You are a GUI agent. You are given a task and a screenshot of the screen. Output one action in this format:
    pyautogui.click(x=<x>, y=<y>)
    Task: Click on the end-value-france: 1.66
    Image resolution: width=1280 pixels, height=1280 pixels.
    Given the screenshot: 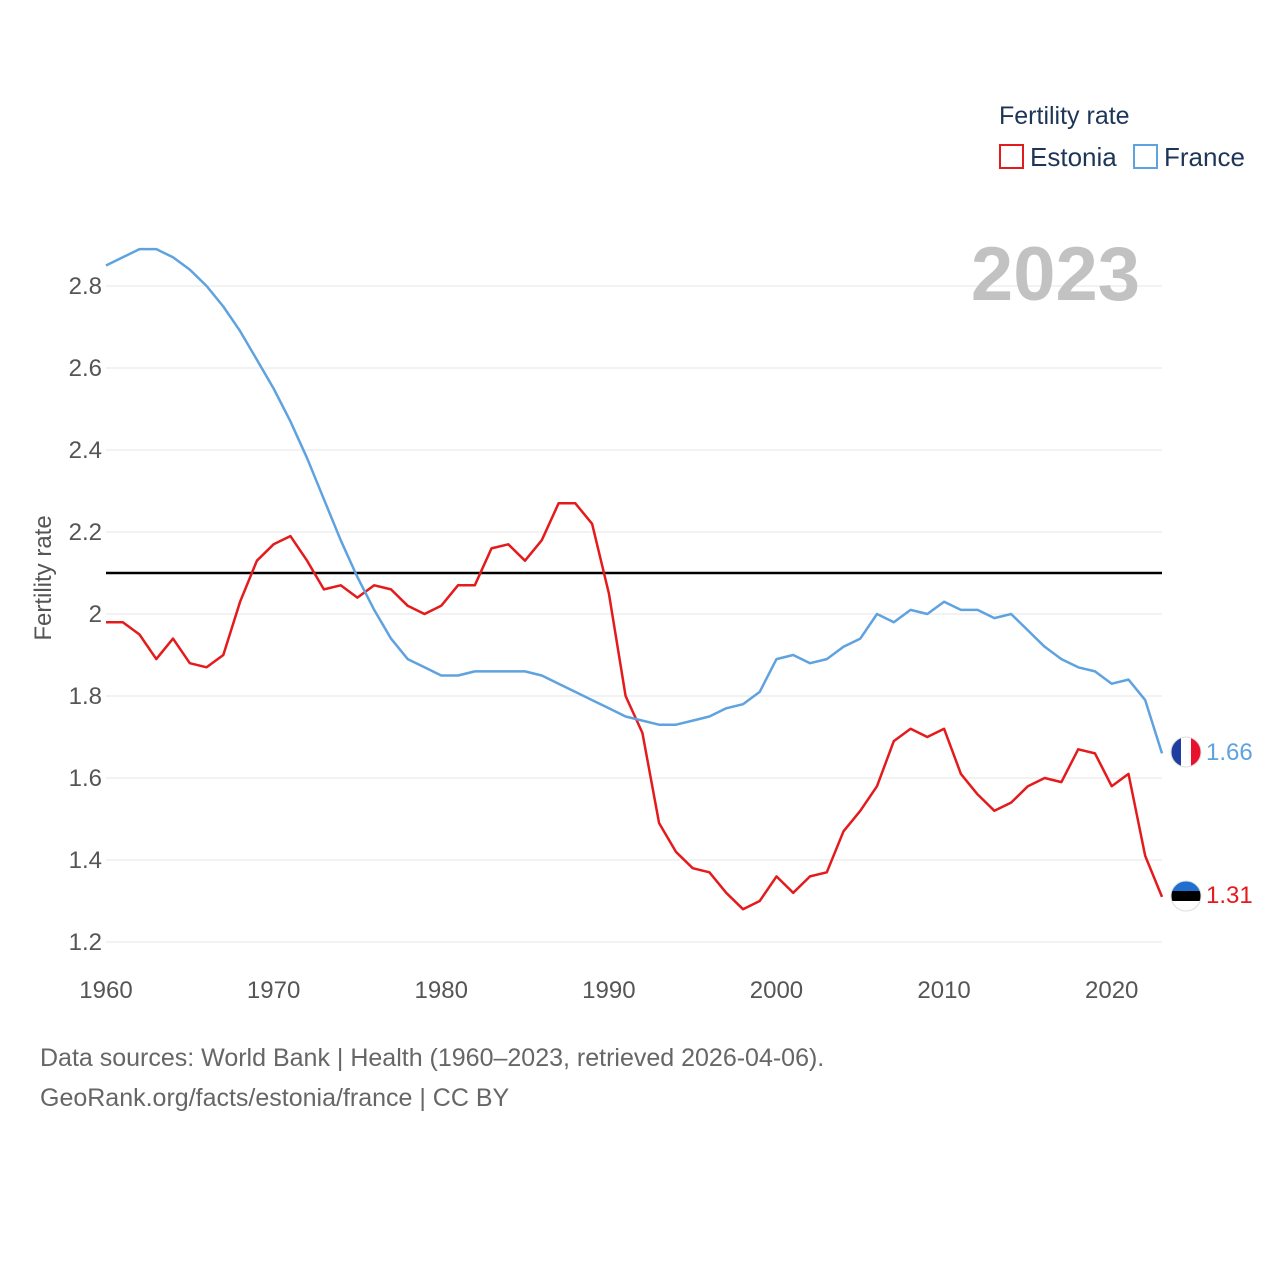 What is the action you would take?
    pyautogui.click(x=1229, y=752)
    